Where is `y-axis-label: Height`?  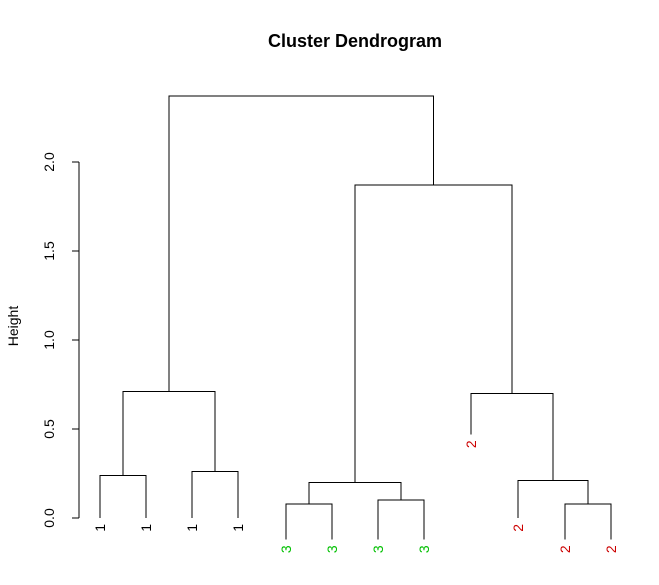 y-axis-label: Height is located at coordinates (13, 326).